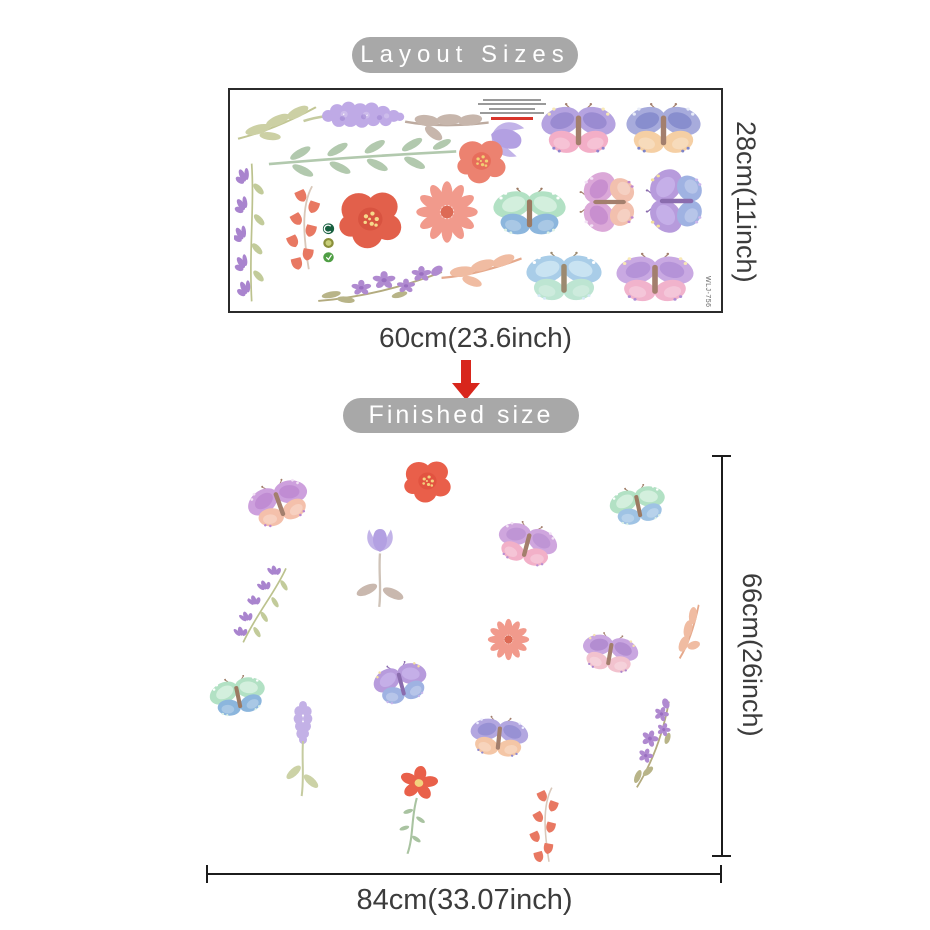  I want to click on sticker-badges, so click(328, 243).